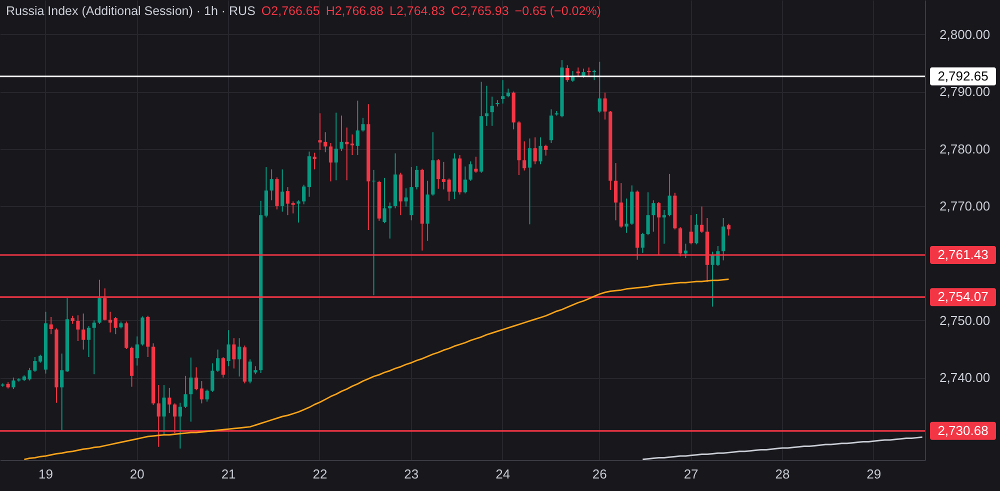 The image size is (1000, 491). Describe the element at coordinates (783, 448) in the screenshot. I see `line-series` at that location.